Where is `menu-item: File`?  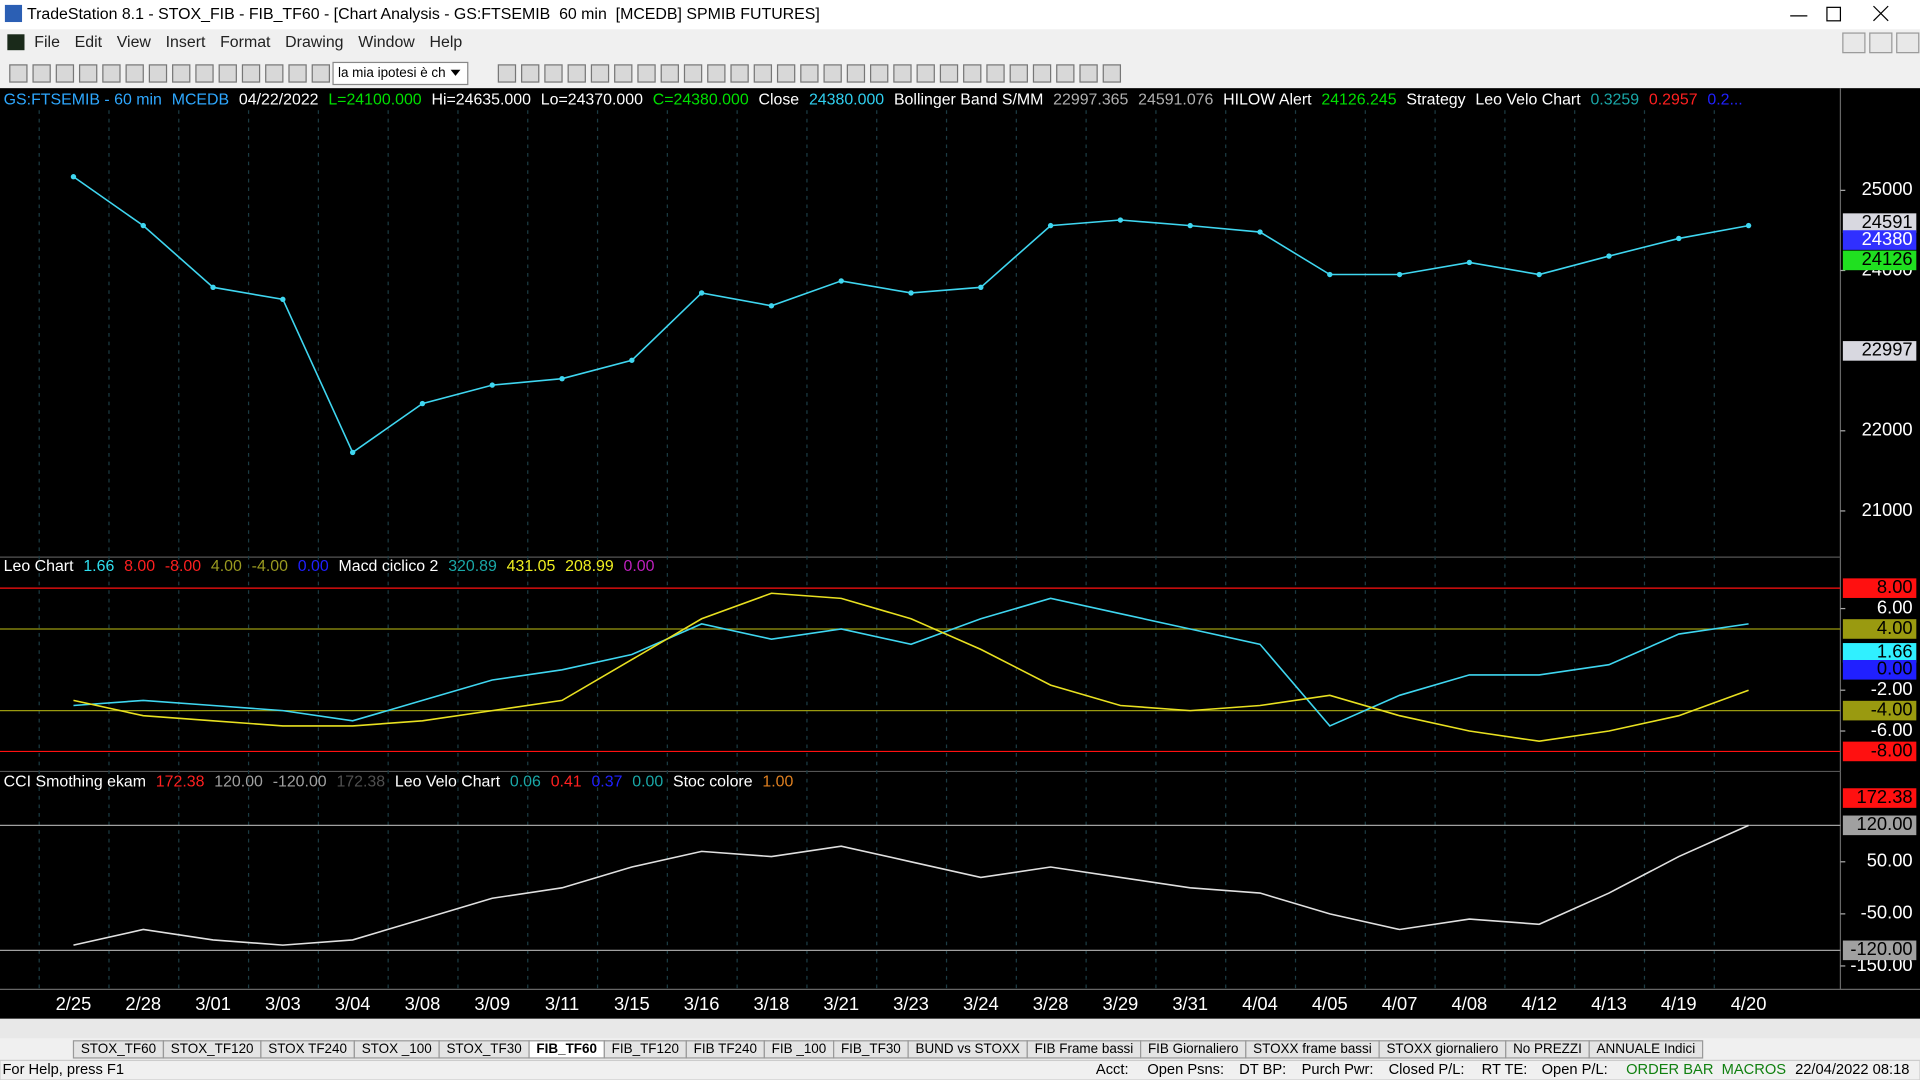 menu-item: File is located at coordinates (47, 42).